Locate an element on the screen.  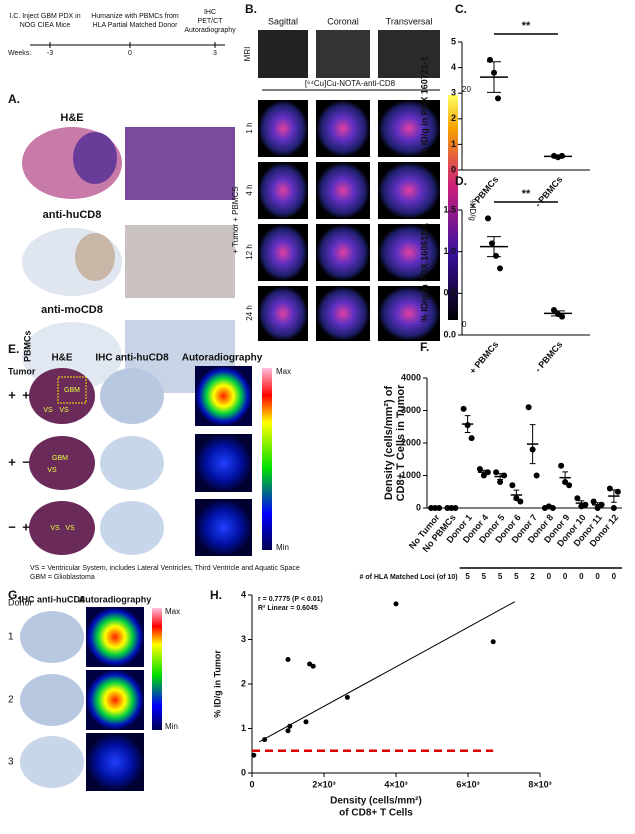
x-axis-label: Density (cells/mm²) is located at coordinates (376, 801).